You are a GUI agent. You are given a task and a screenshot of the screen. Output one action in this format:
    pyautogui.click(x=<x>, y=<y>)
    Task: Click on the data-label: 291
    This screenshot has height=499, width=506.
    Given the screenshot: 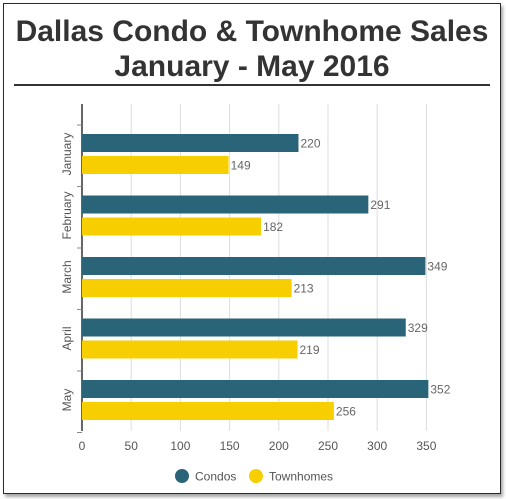 What is the action you would take?
    pyautogui.click(x=380, y=205)
    